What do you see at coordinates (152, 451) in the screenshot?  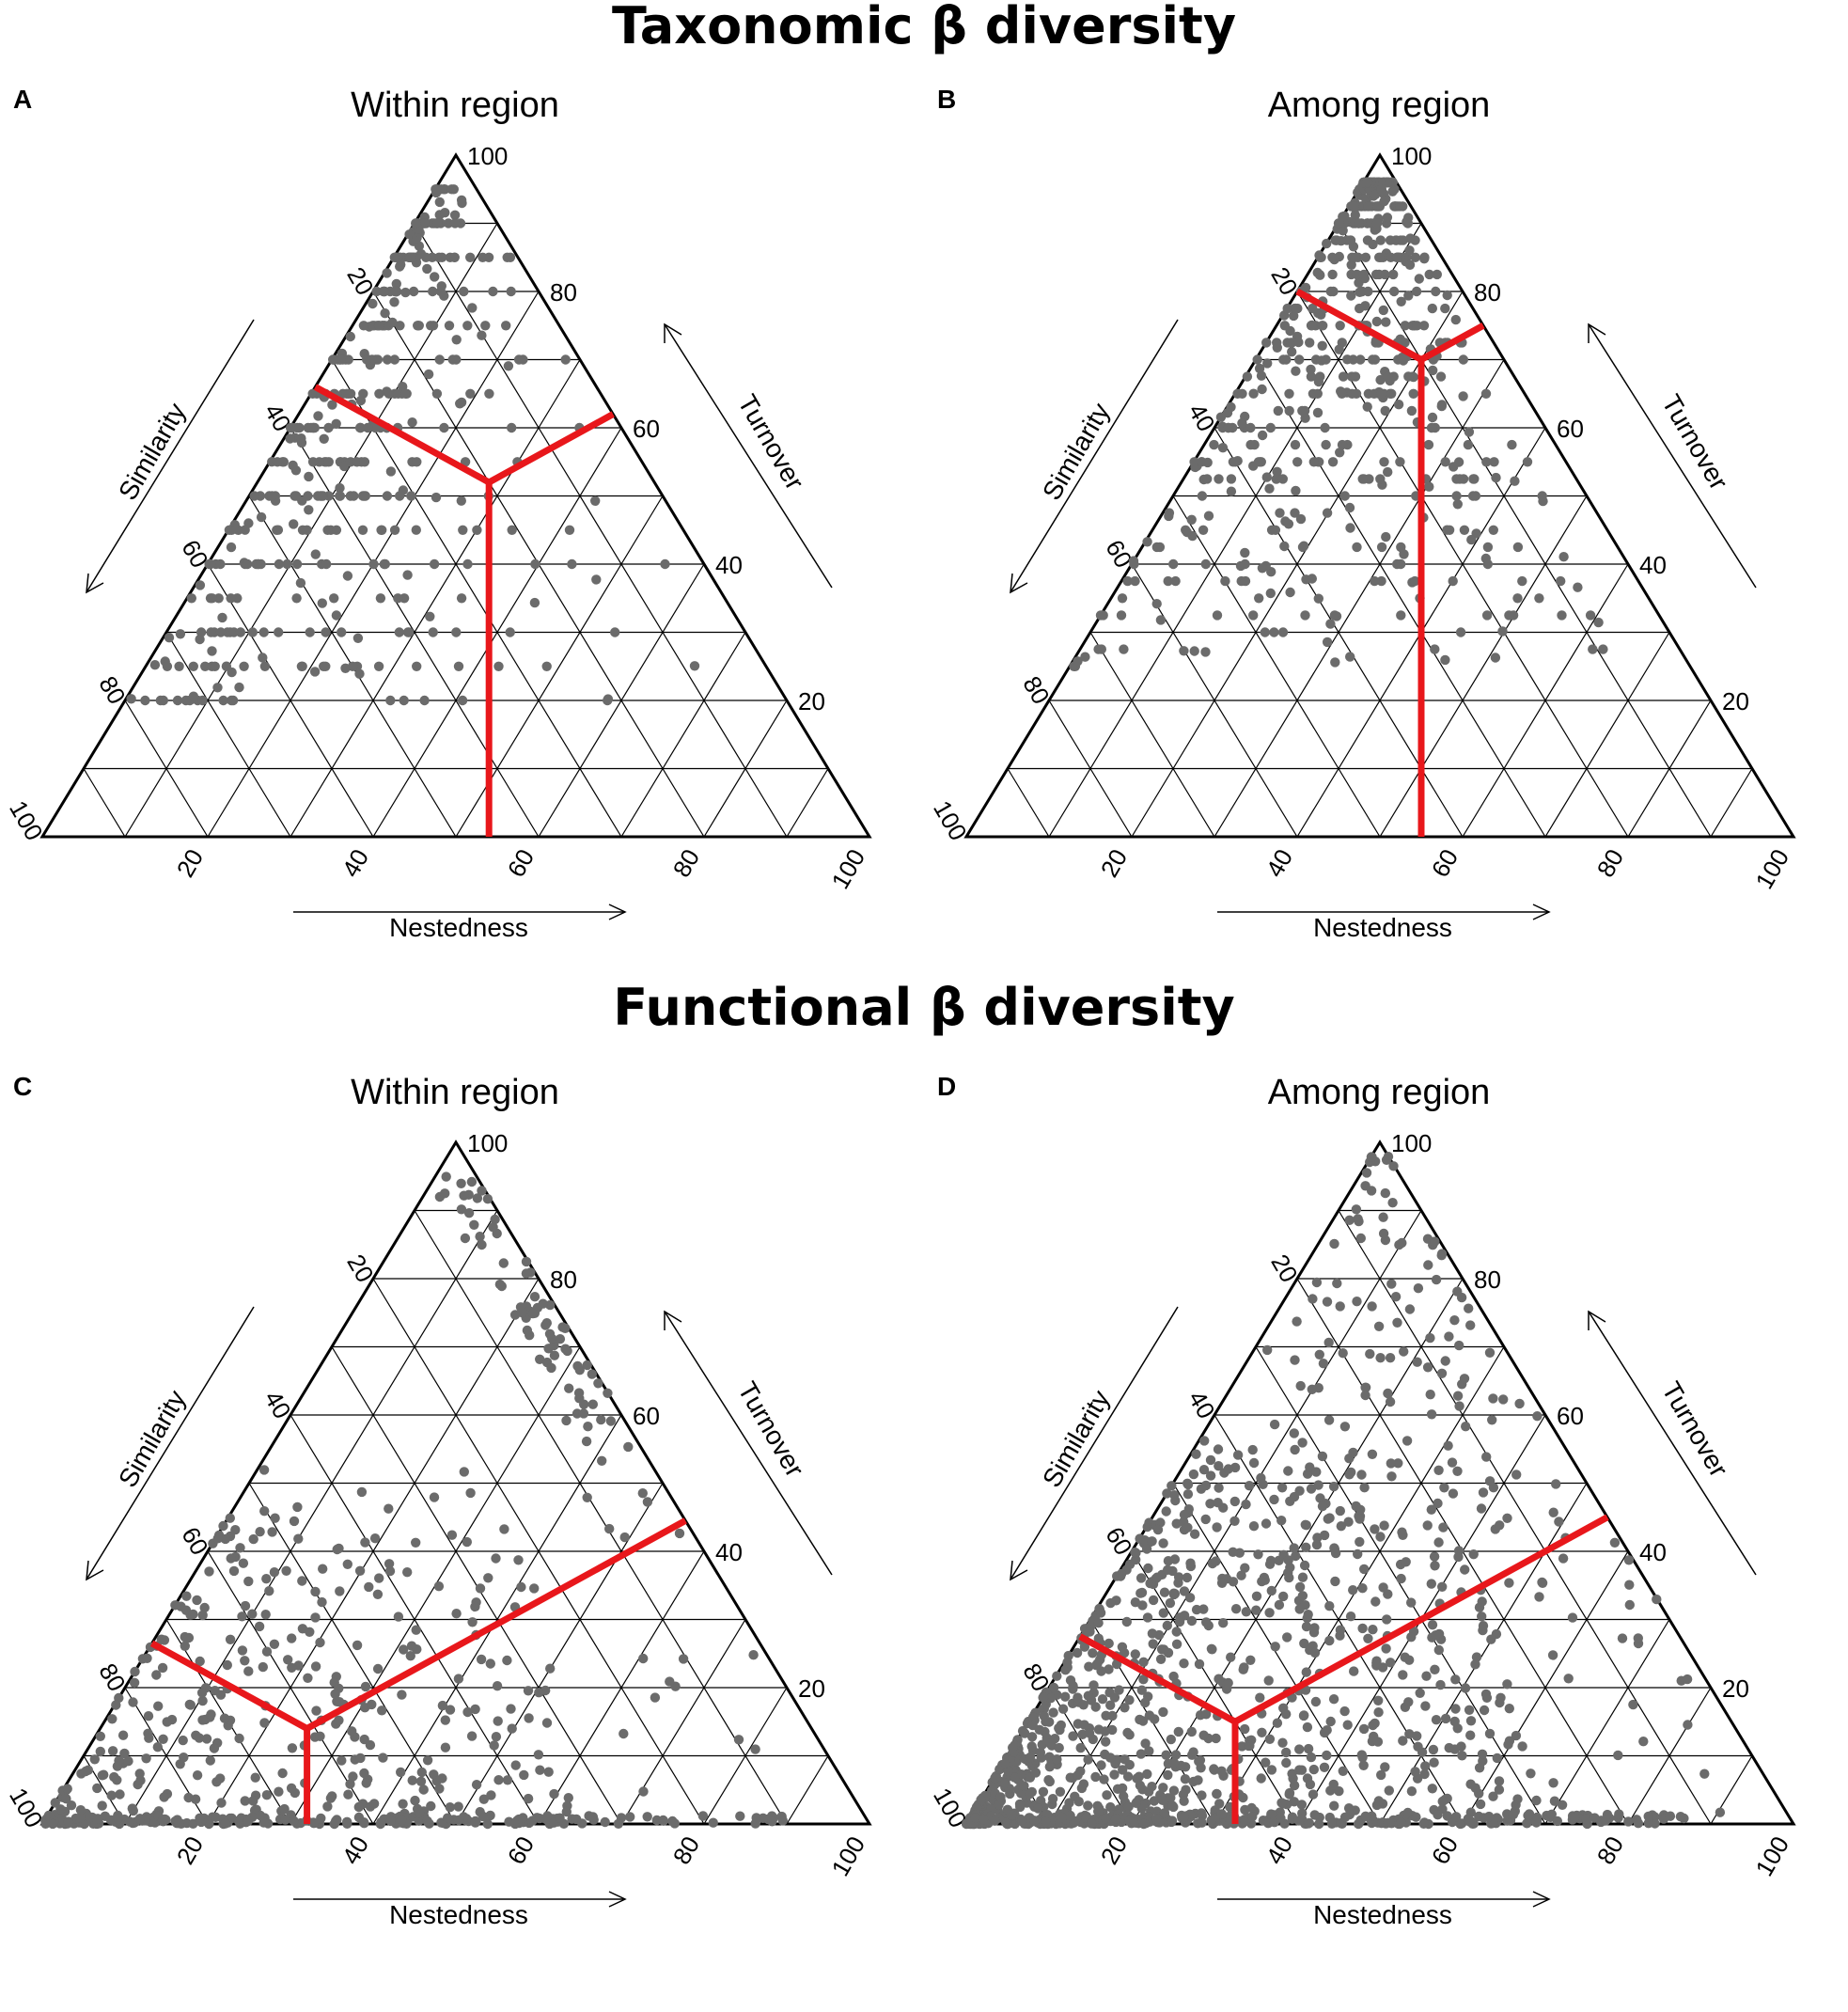 I see `similarity-axis-label: Similarity` at bounding box center [152, 451].